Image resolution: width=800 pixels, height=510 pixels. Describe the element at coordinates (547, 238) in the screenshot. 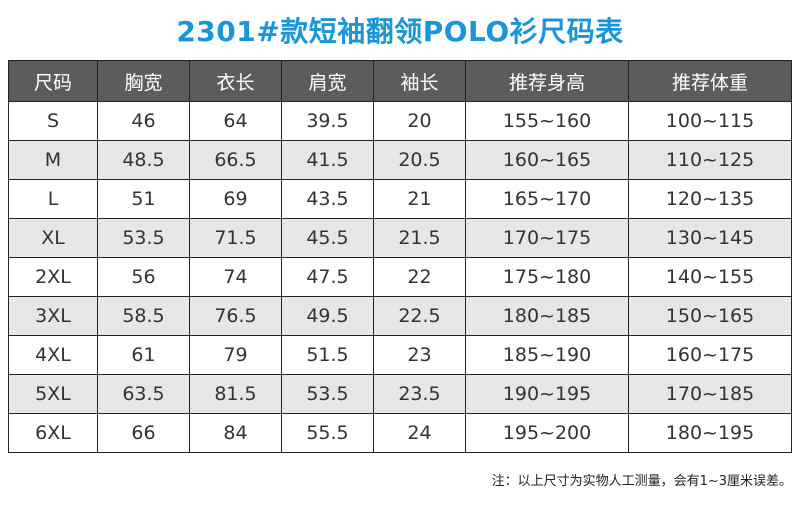

I see `cell-recommended-height: 170~175` at that location.